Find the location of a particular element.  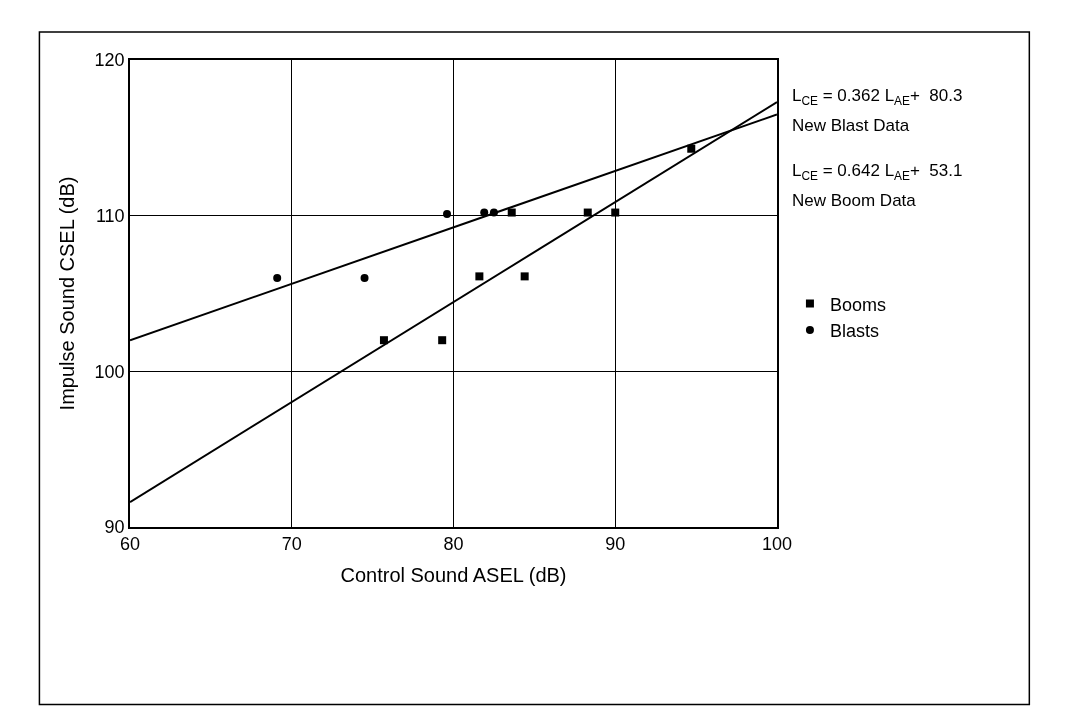

text: L$_{CE}$ = 0.642 L$_{AE}$+ 53.1 is located at coordinates (877, 172).